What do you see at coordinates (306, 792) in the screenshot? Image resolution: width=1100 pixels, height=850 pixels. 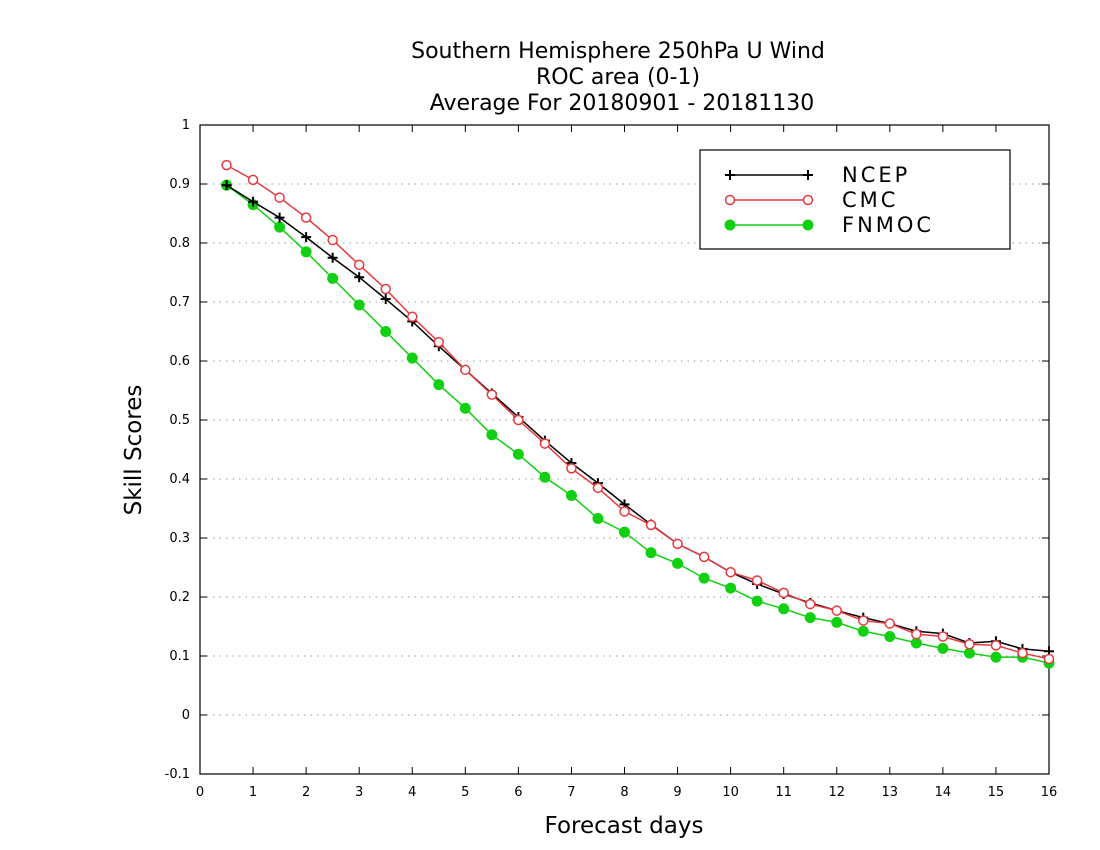 I see `x-tick-label: 2` at bounding box center [306, 792].